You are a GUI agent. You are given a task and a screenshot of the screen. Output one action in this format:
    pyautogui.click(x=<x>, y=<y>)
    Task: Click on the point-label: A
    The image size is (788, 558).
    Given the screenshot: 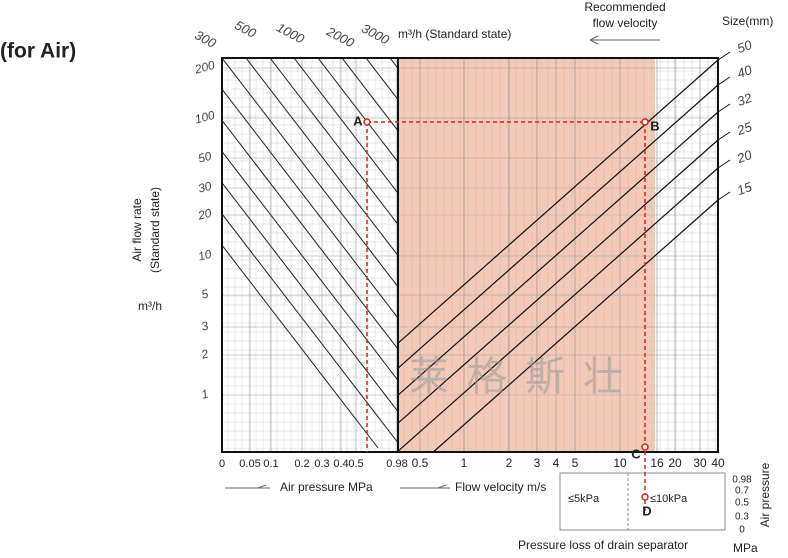 What is the action you would take?
    pyautogui.click(x=358, y=120)
    